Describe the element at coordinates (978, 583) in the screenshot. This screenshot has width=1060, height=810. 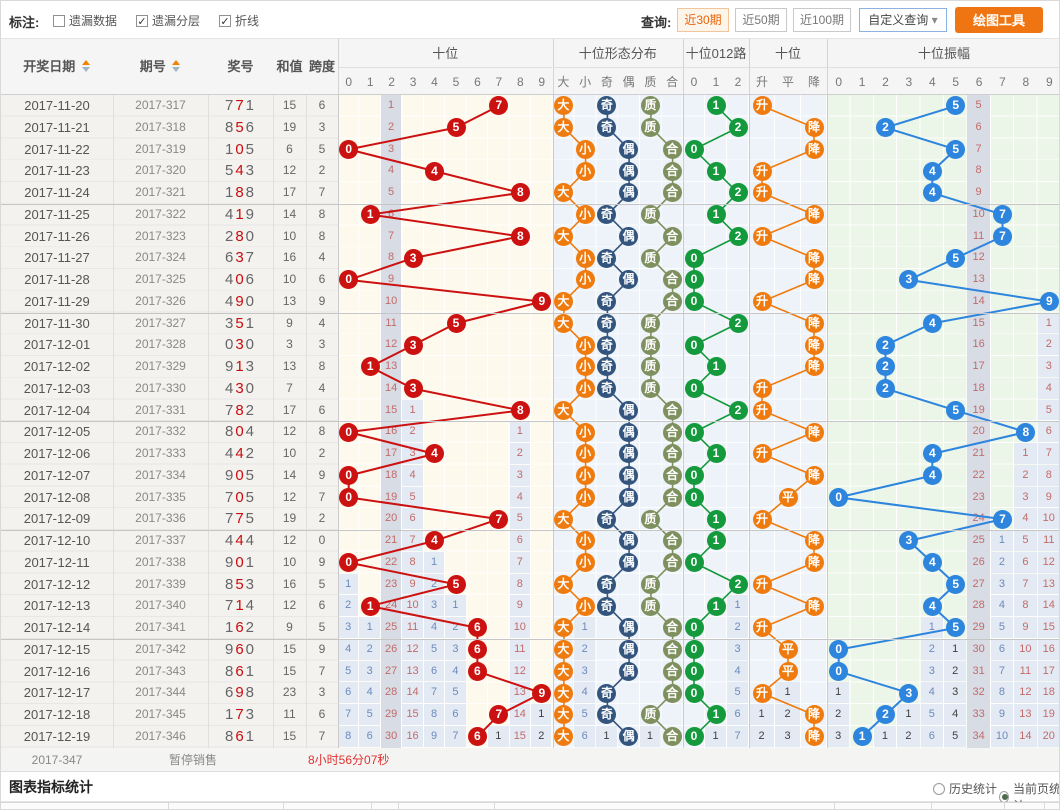
I see `amp-miss-count: 27` at that location.